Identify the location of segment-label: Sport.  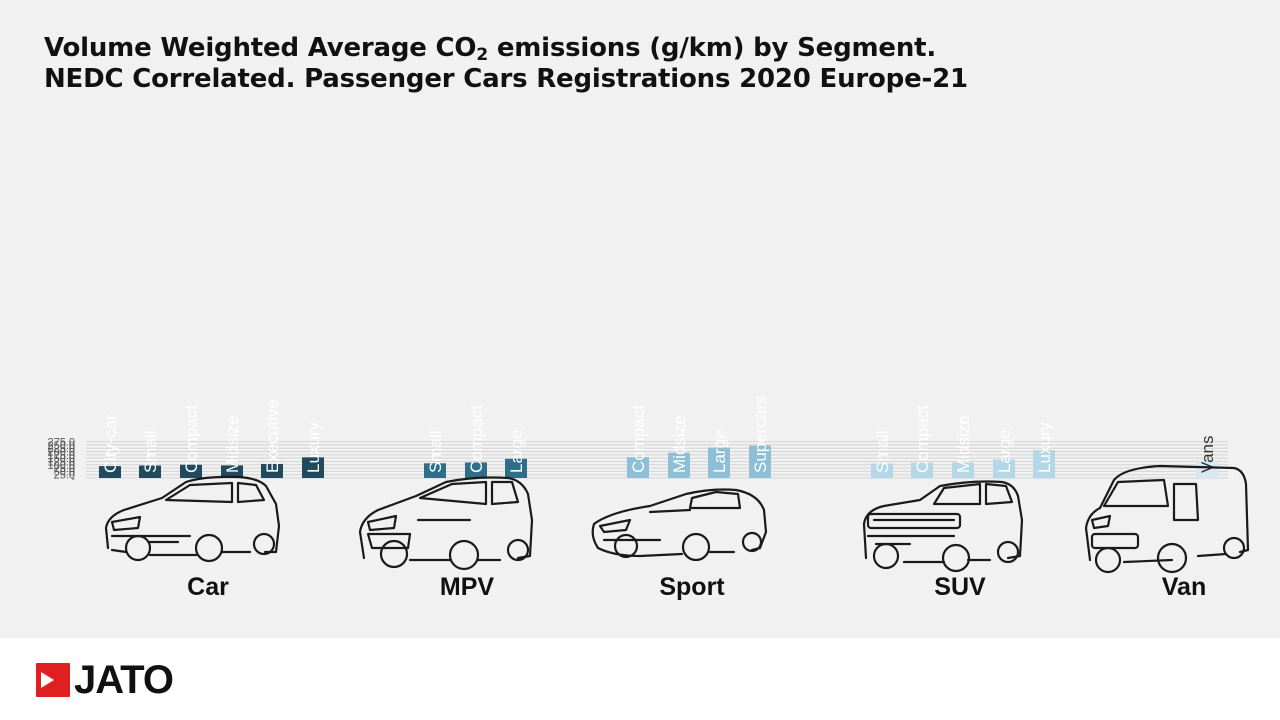
(692, 587).